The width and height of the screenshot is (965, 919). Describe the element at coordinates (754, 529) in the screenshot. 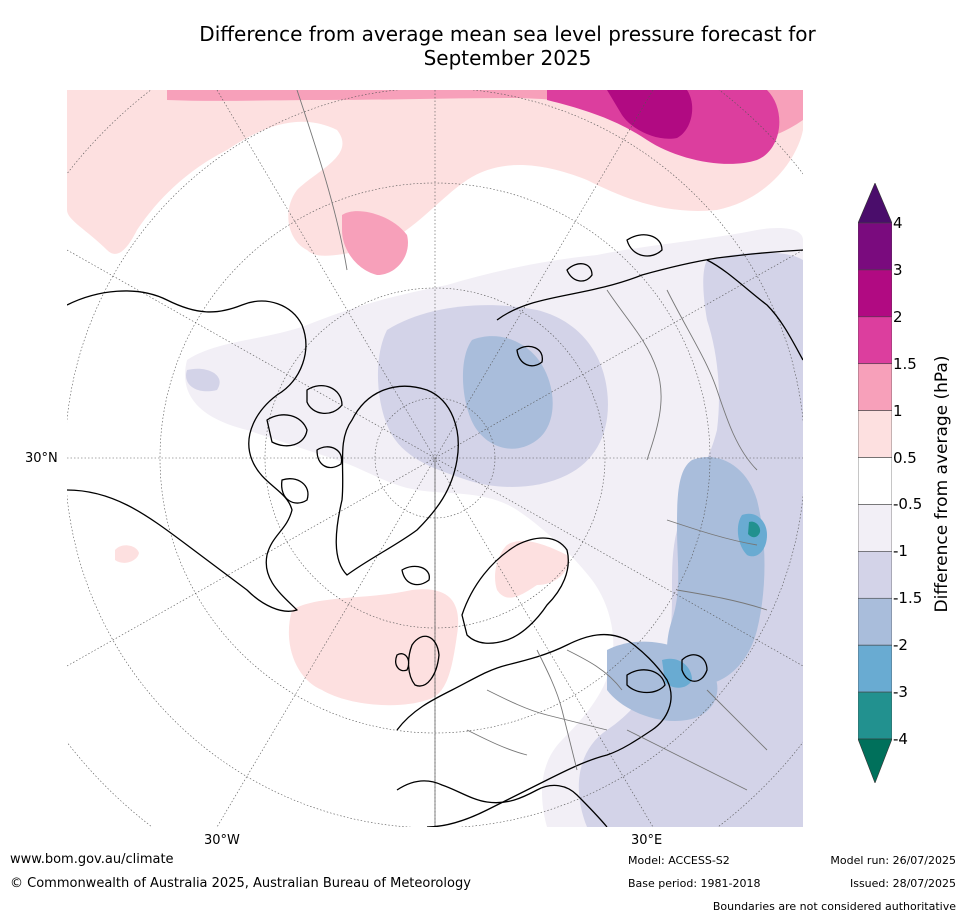

I see `anomaly-neg3-neg4-east` at that location.